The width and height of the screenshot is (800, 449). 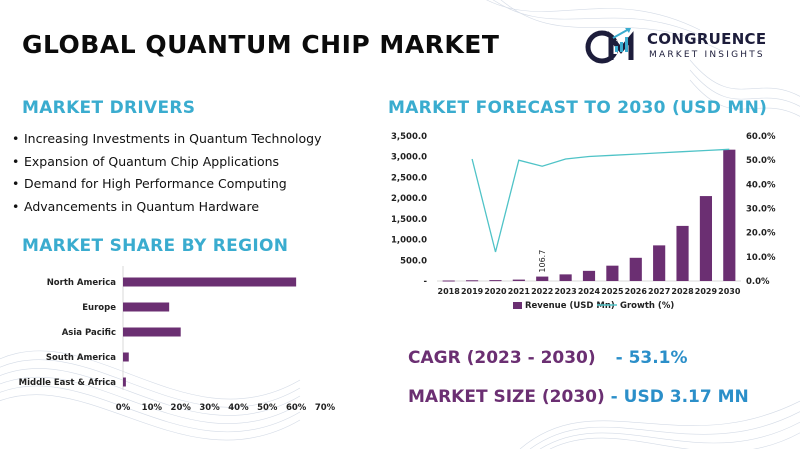 What do you see at coordinates (425, 282) in the screenshot?
I see `y-left-tick-label: -` at bounding box center [425, 282].